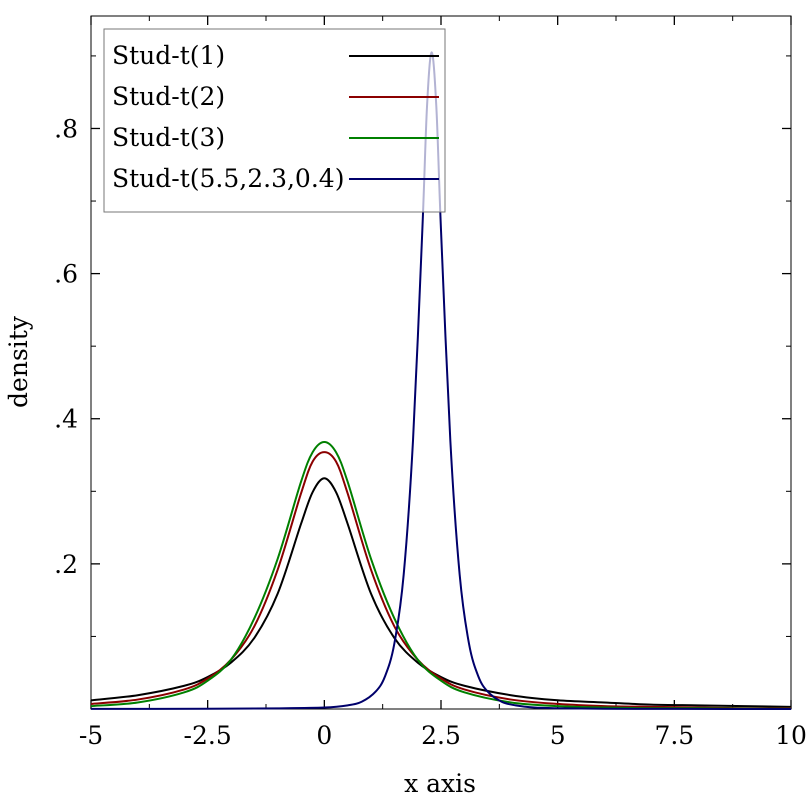 The image size is (812, 812). I want to click on x-tick-label: 7.5, so click(674, 735).